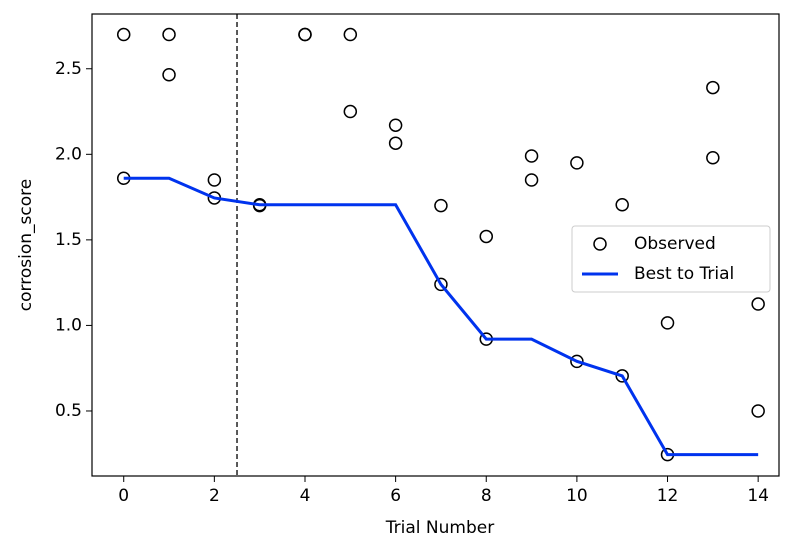  Describe the element at coordinates (395, 496) in the screenshot. I see `x-tick-label: 6` at that location.